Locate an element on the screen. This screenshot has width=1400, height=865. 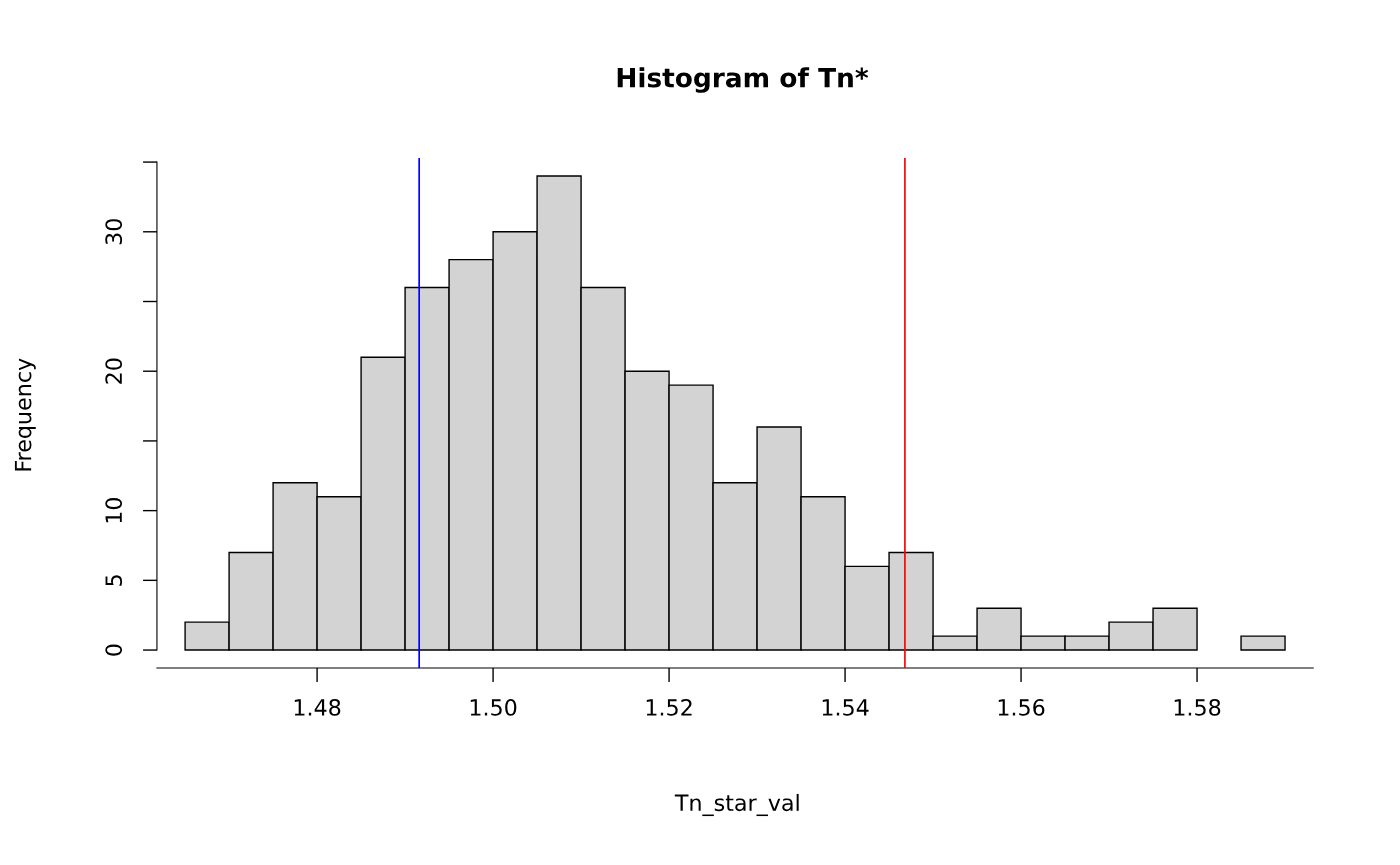
y-tick-label: 30 is located at coordinates (114, 232).